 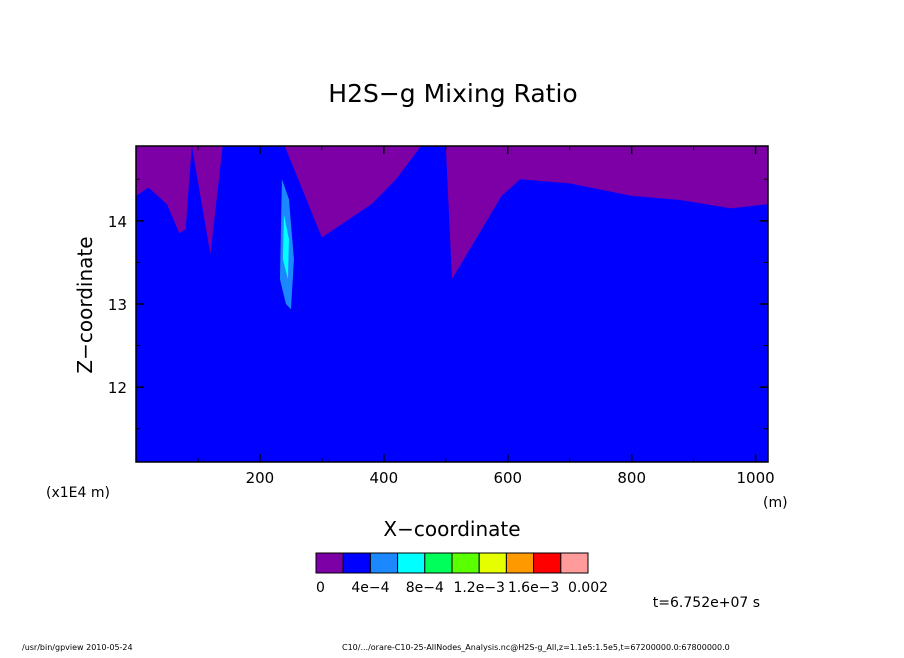 I want to click on y-axis-unit: (x1E4 m), so click(x=78, y=493).